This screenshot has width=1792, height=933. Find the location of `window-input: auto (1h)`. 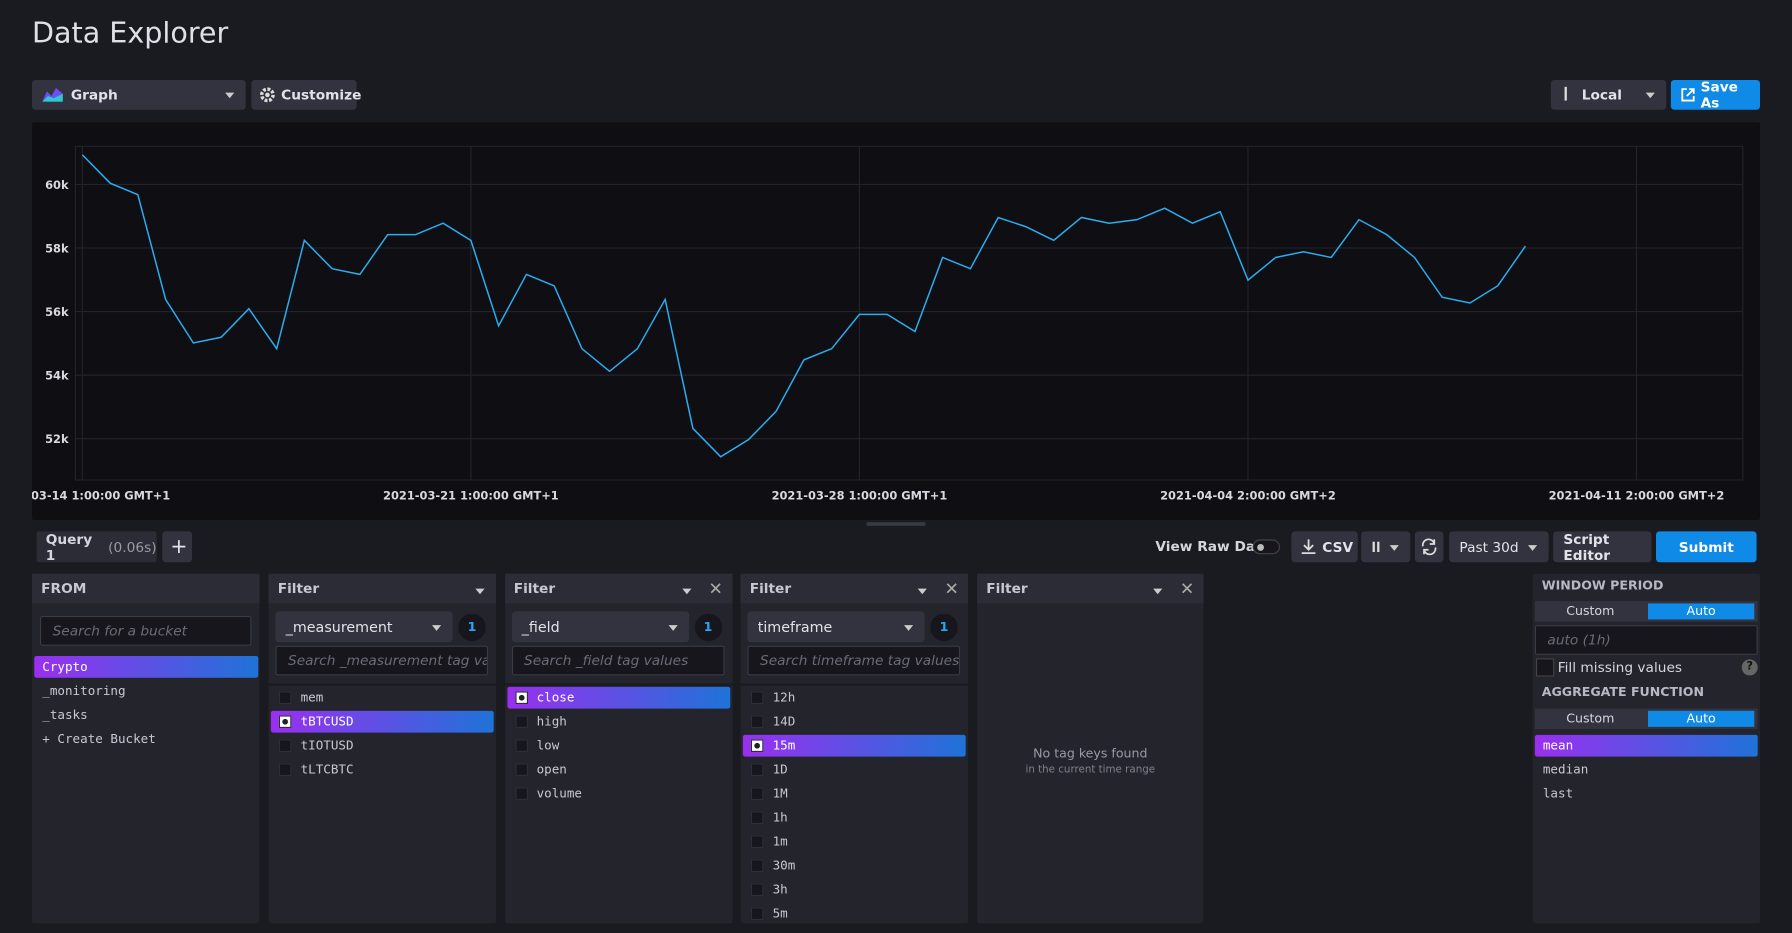

window-input: auto (1h) is located at coordinates (1646, 640).